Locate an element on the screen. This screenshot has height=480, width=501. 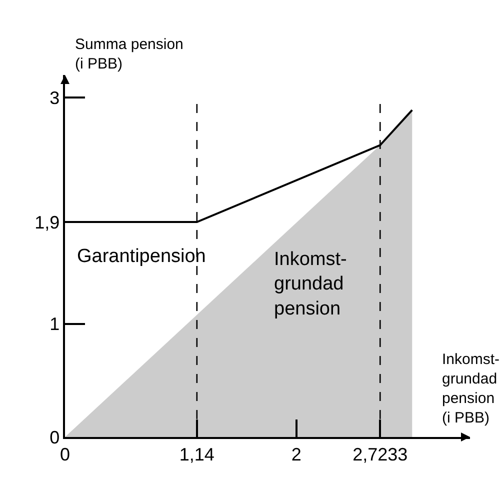
x-tick-label: 2,7233 is located at coordinates (380, 454).